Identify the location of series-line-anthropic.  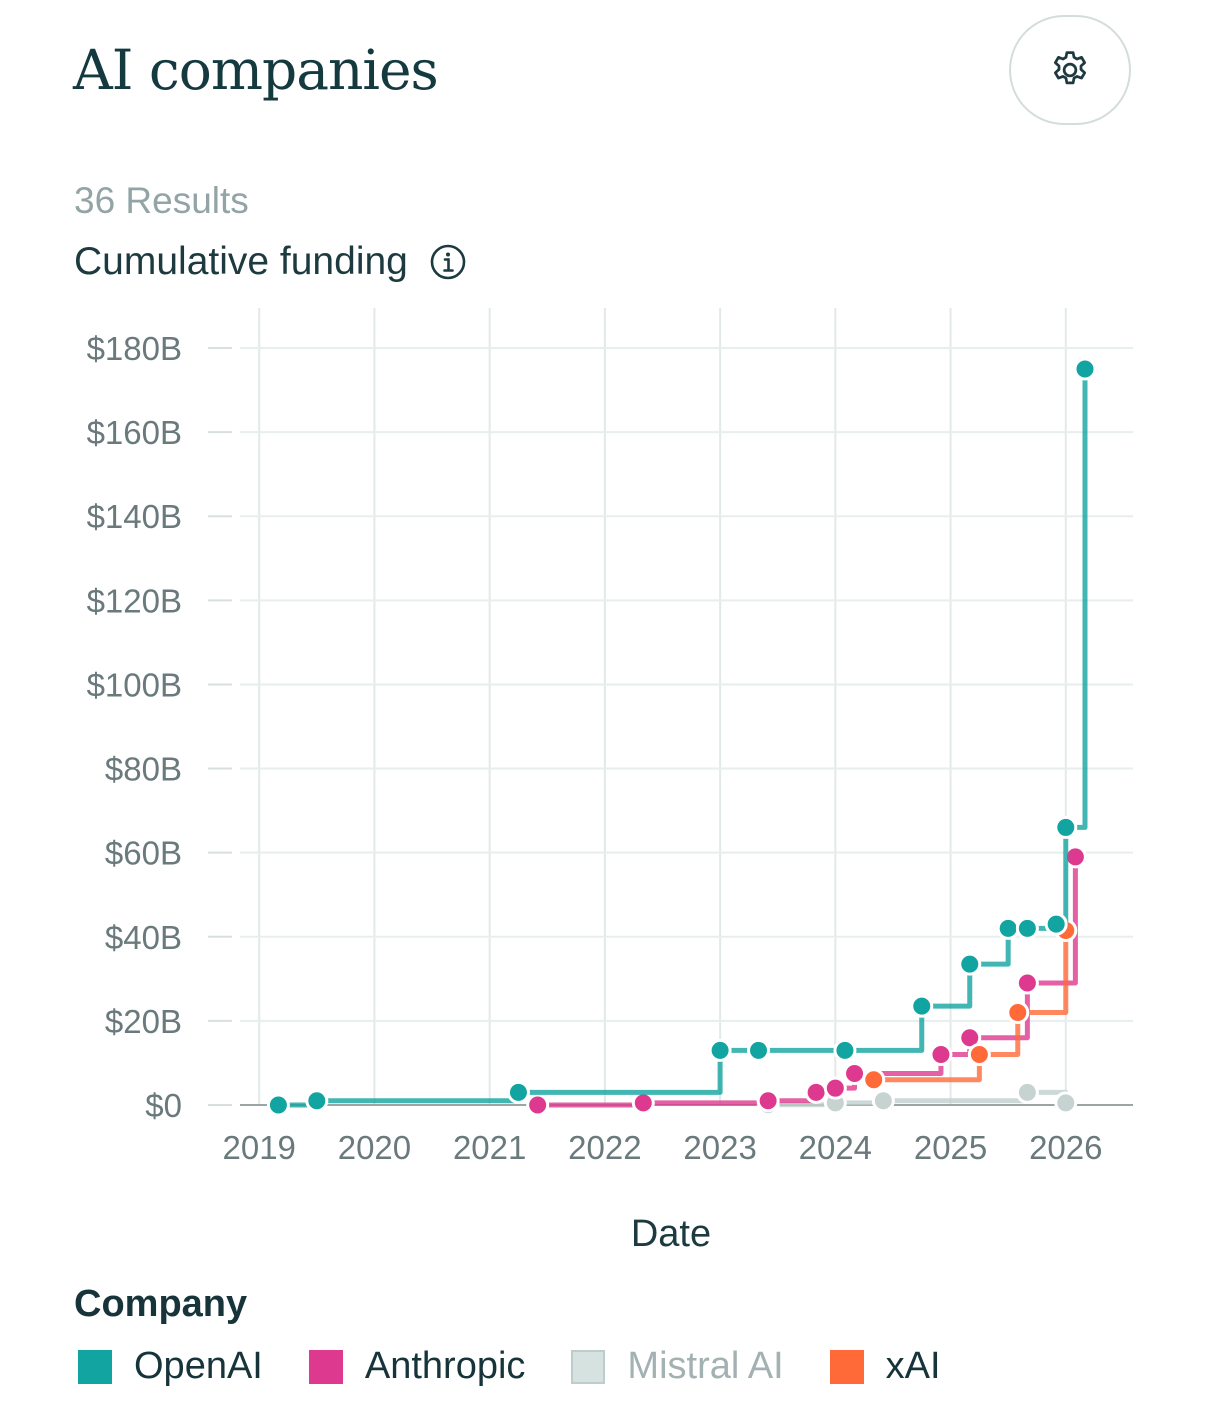
(807, 982).